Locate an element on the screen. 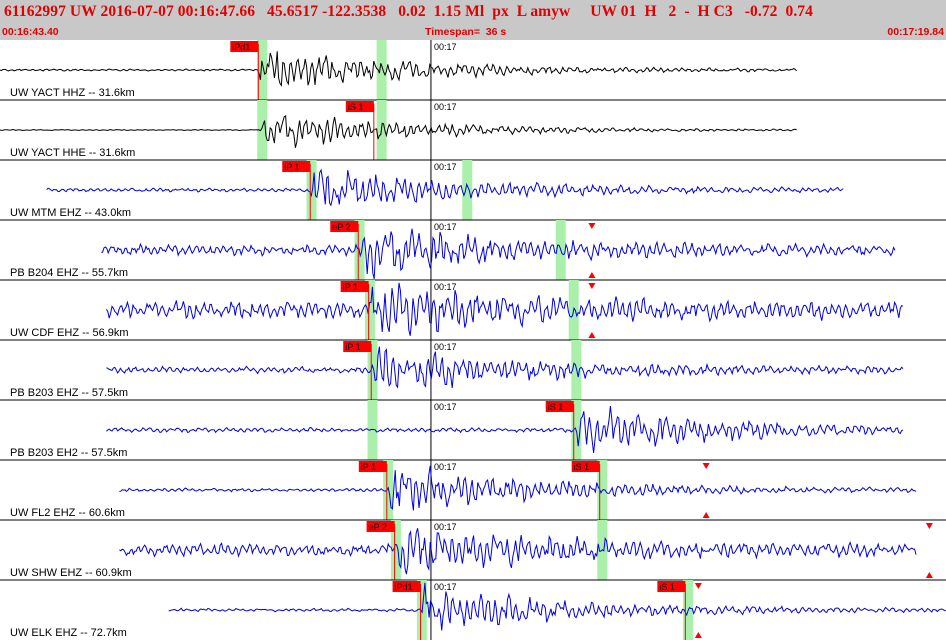 This screenshot has width=946, height=640. channel-label: UW MTM EHZ -- 43.0km is located at coordinates (70, 213).